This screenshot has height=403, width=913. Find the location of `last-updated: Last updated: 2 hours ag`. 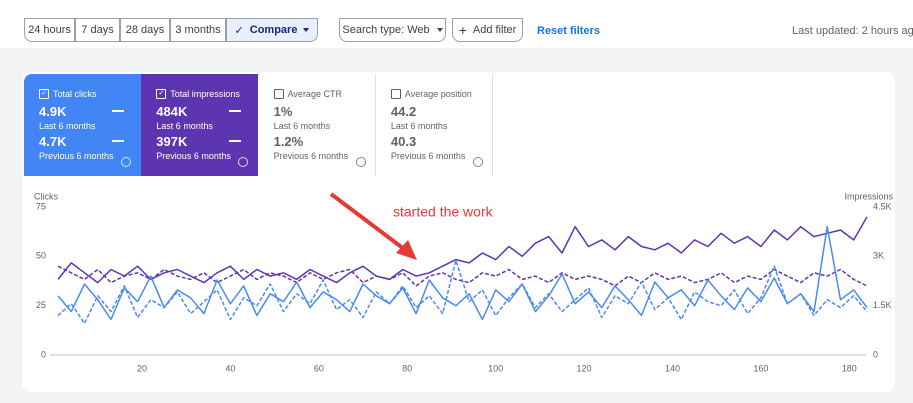

last-updated: Last updated: 2 hours ag is located at coordinates (852, 31).